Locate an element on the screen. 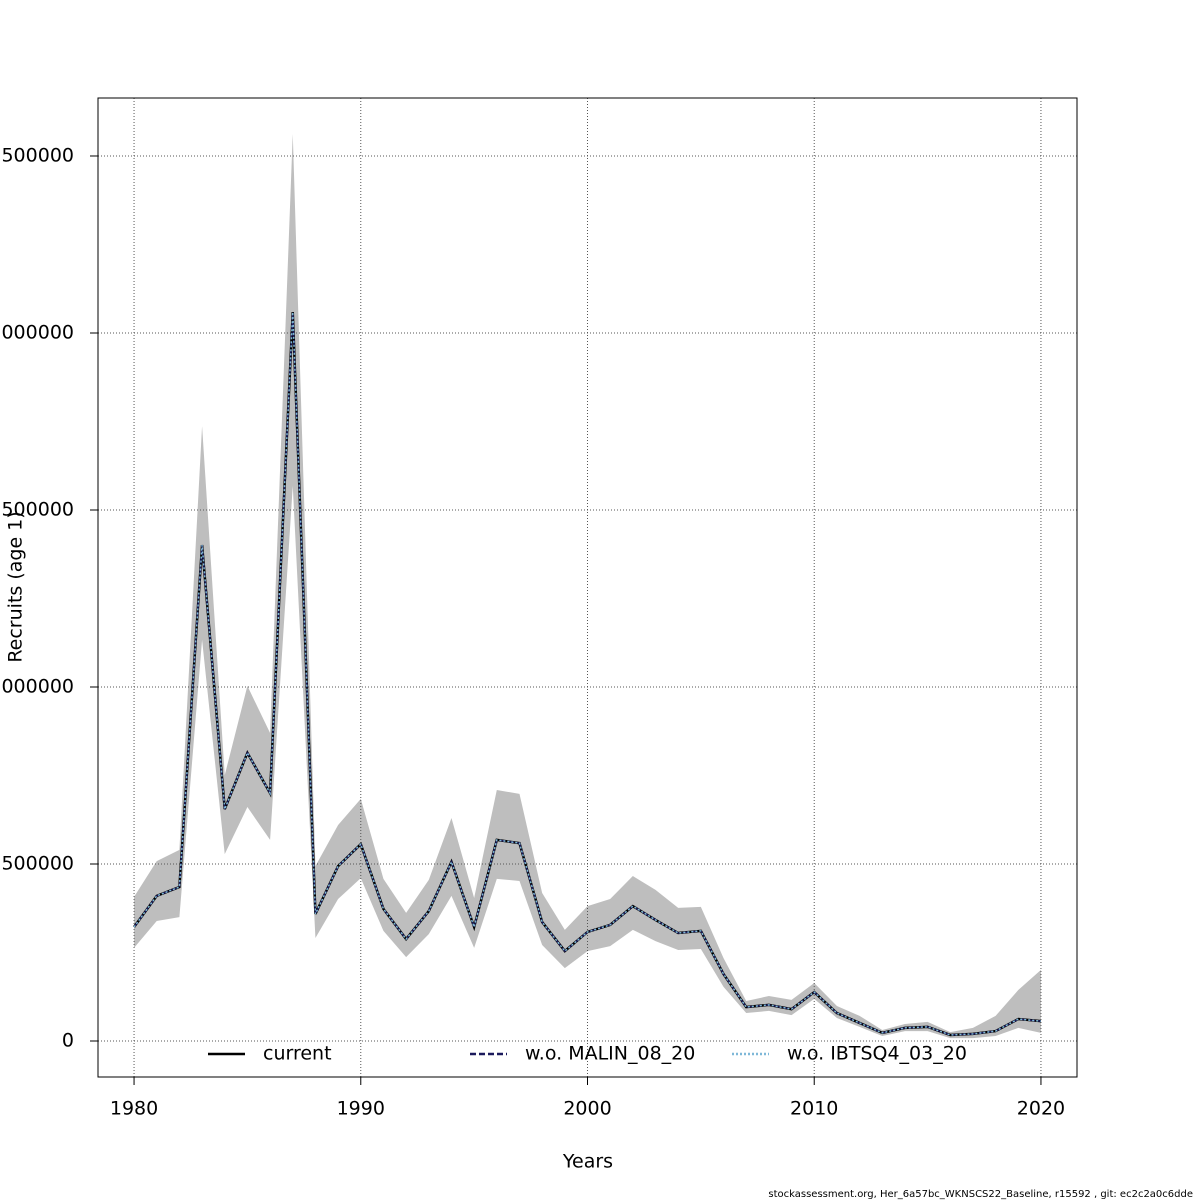  x-tick-label: 1980 is located at coordinates (134, 1109).